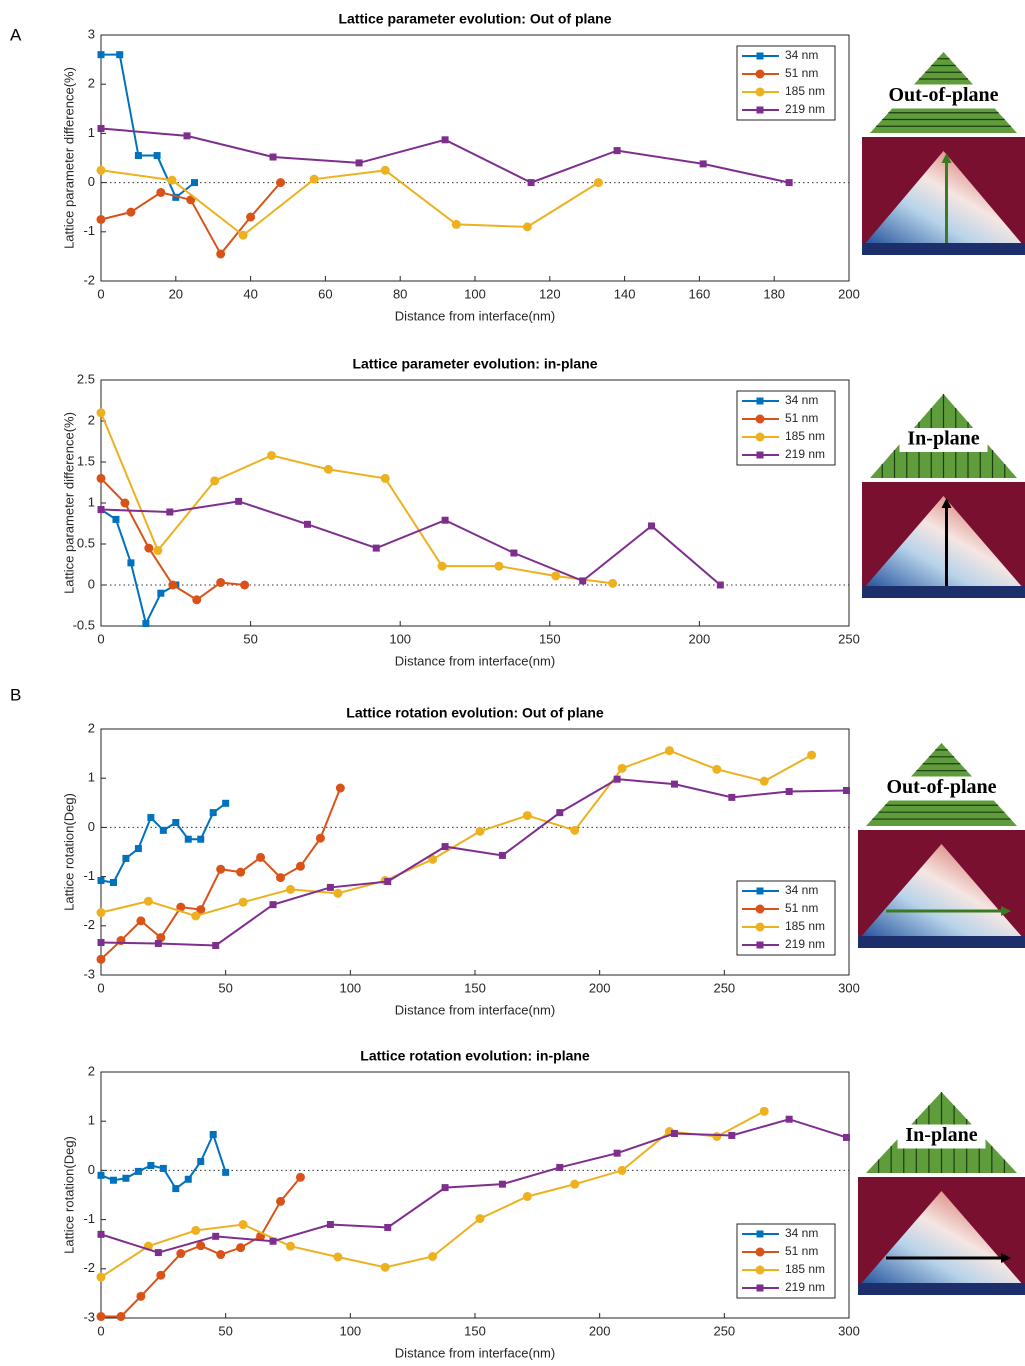 The height and width of the screenshot is (1366, 1025). Describe the element at coordinates (849, 1330) in the screenshot. I see `x-tick-label: 300` at that location.